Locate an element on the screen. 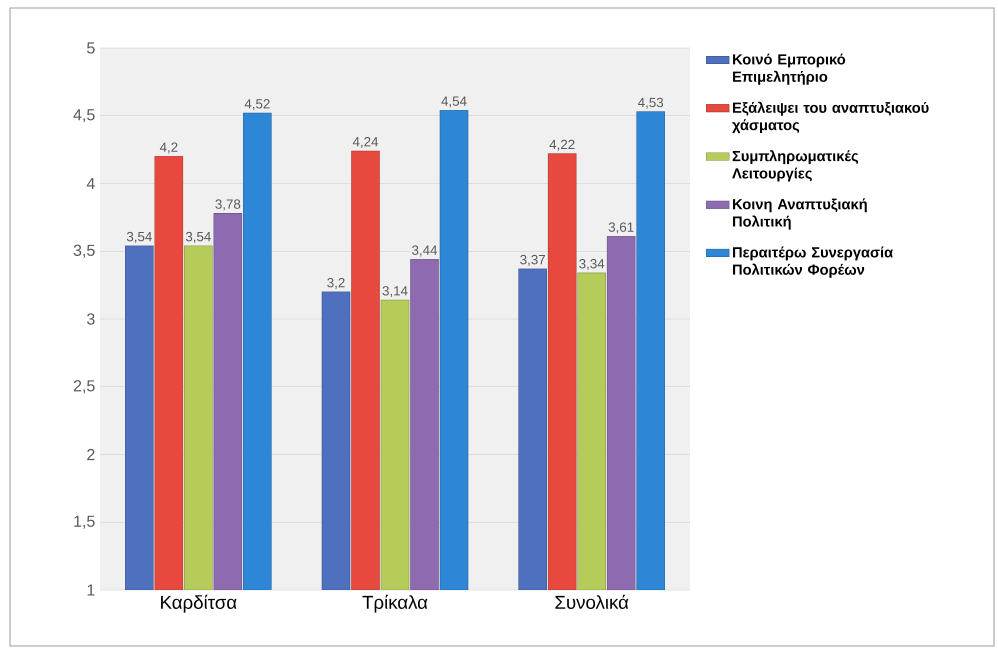 This screenshot has height=650, width=998. data-label: 3,2 is located at coordinates (336, 283).